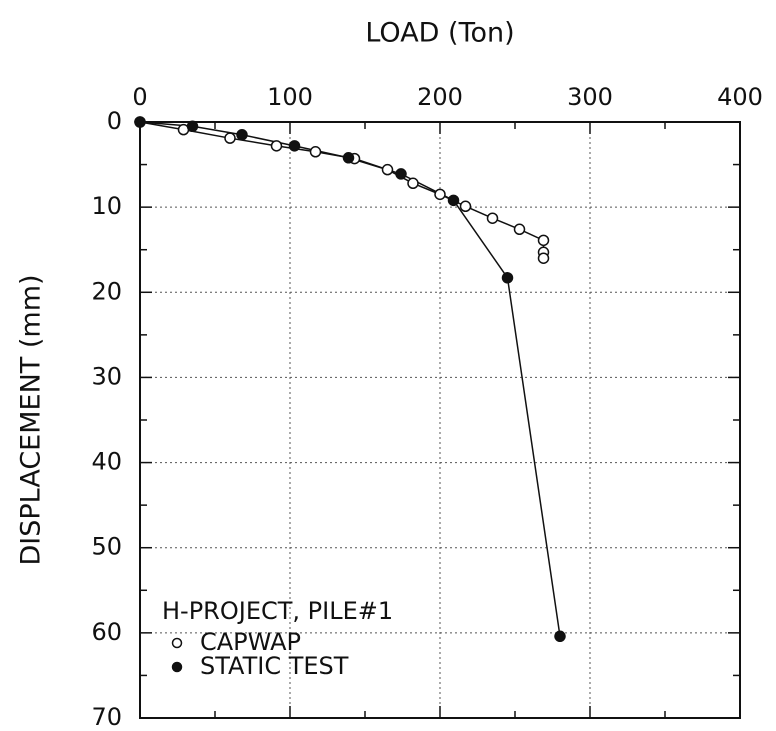 This screenshot has height=731, width=776. I want to click on y-tick-label: 10, so click(106, 206).